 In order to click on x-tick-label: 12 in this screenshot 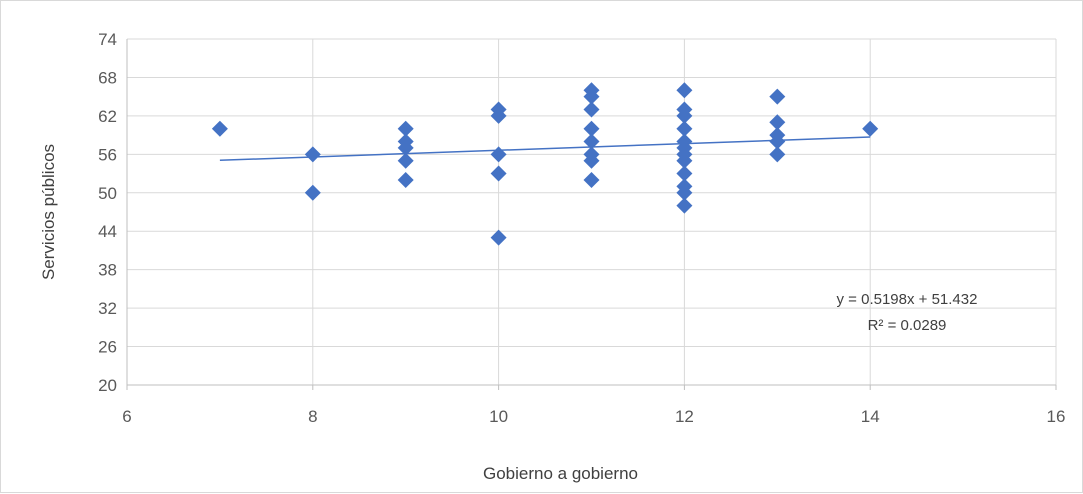, I will do `click(684, 416)`.